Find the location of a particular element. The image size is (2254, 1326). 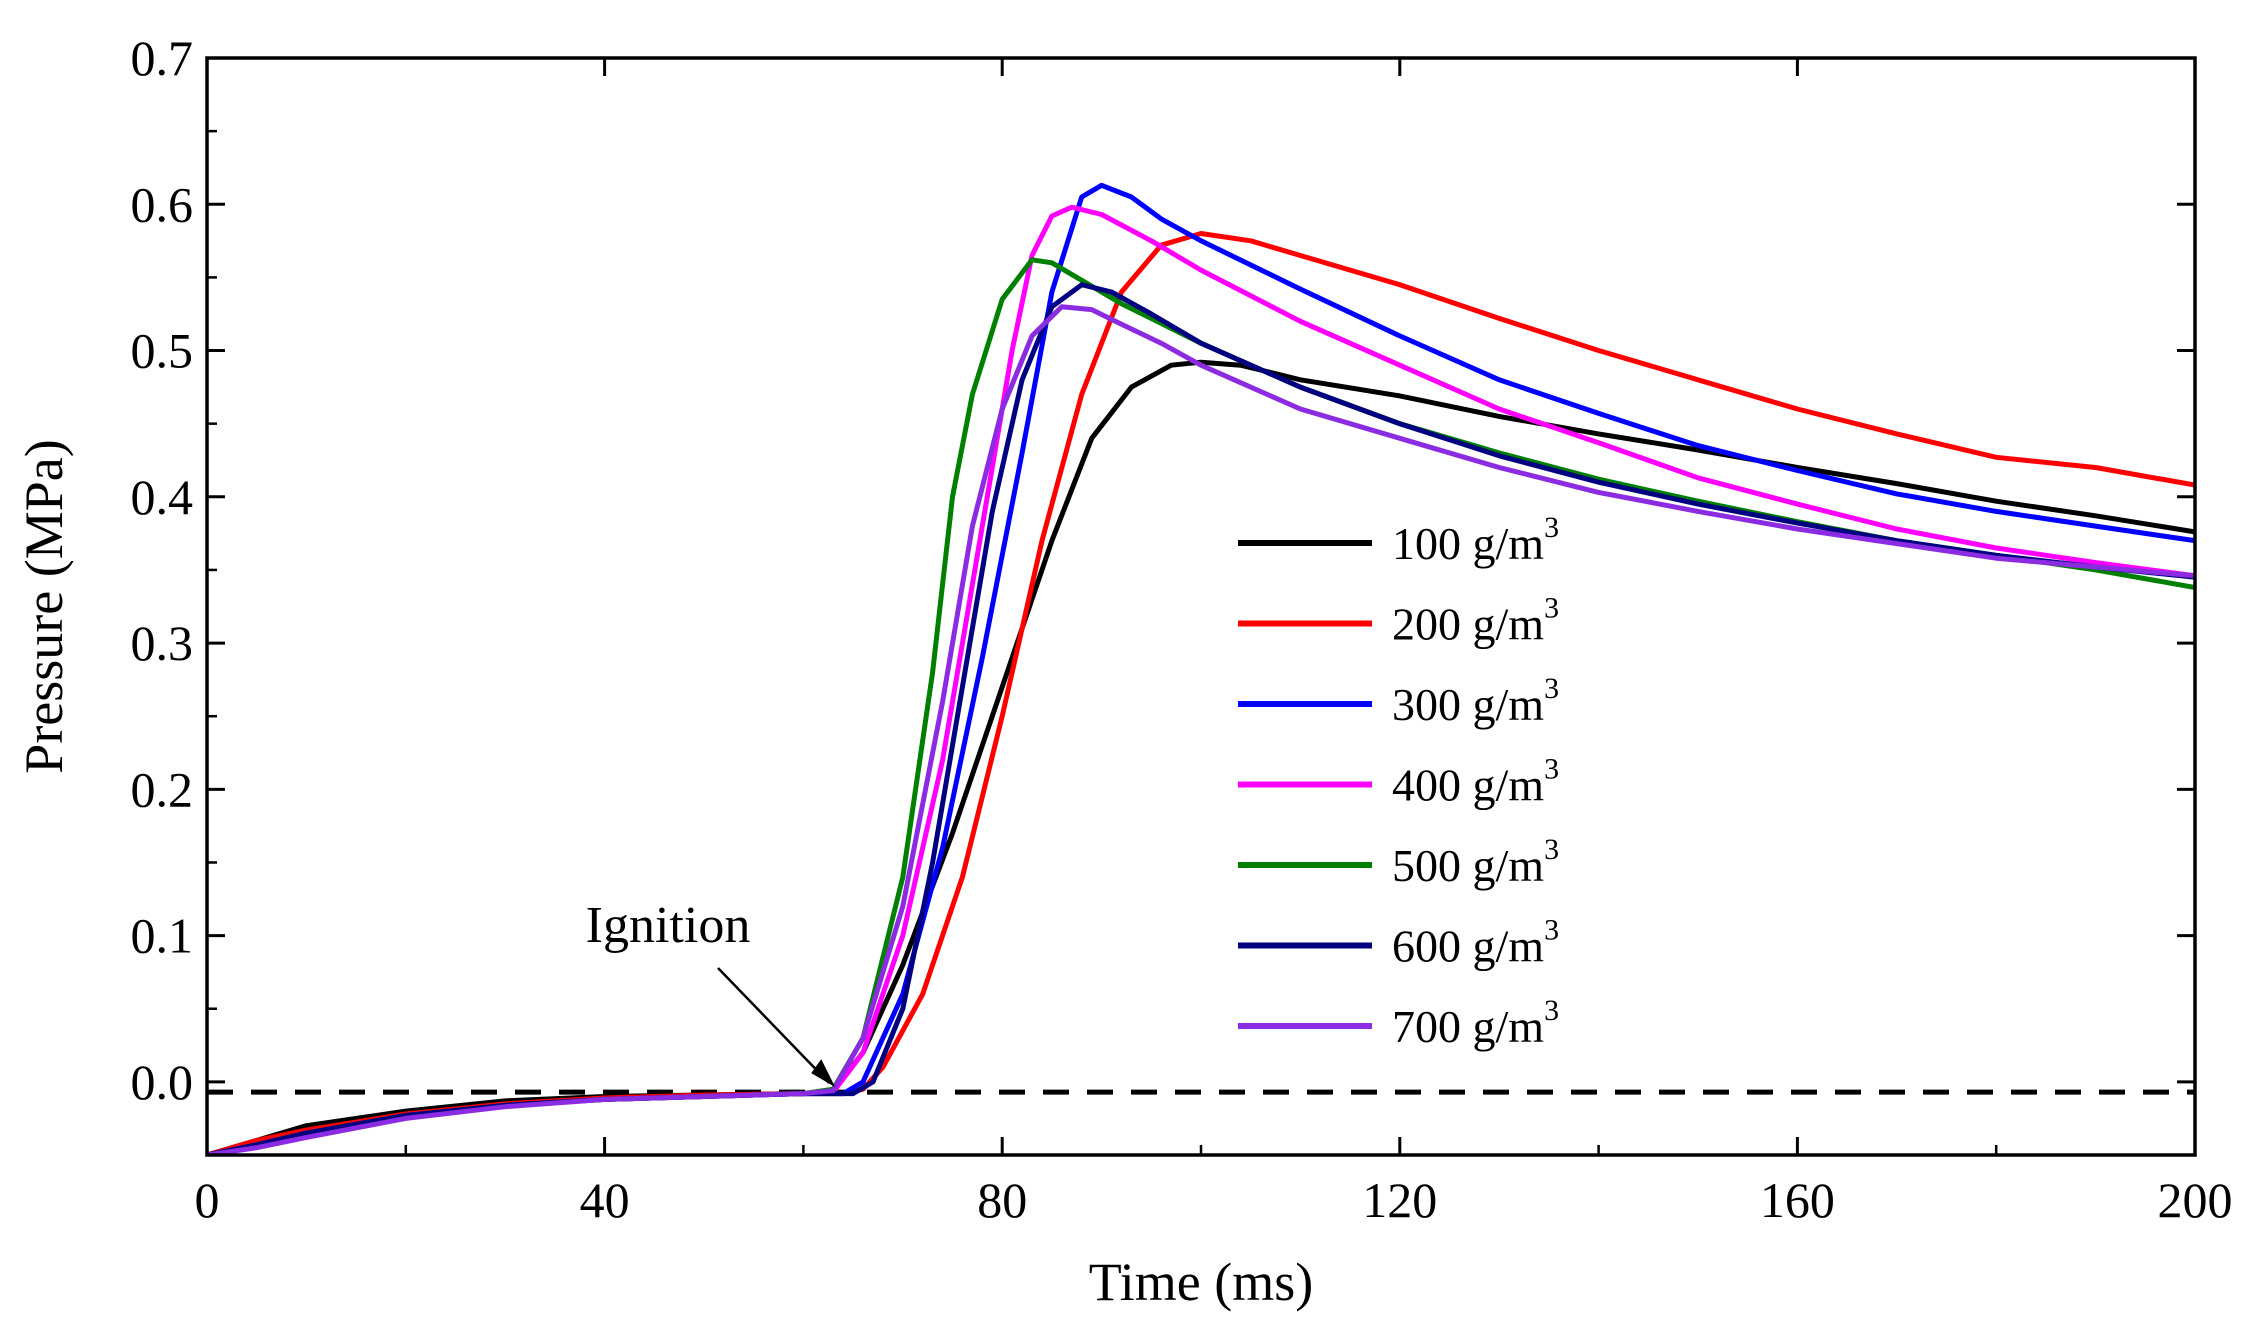

y-tick-label: 0.6 is located at coordinates (162, 204).